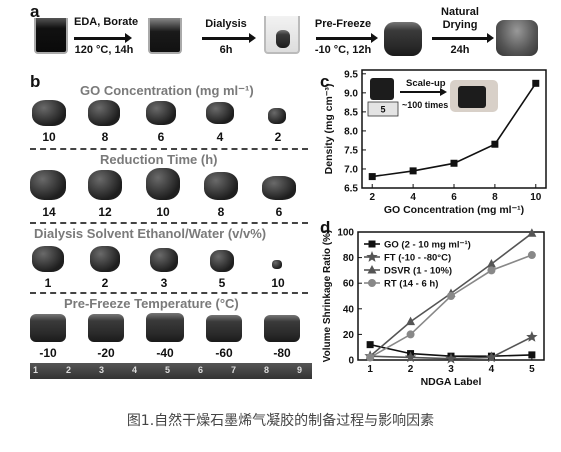 The width and height of the screenshot is (561, 452). Describe the element at coordinates (135, 370) in the screenshot. I see `ruler-tick-4: 4` at that location.